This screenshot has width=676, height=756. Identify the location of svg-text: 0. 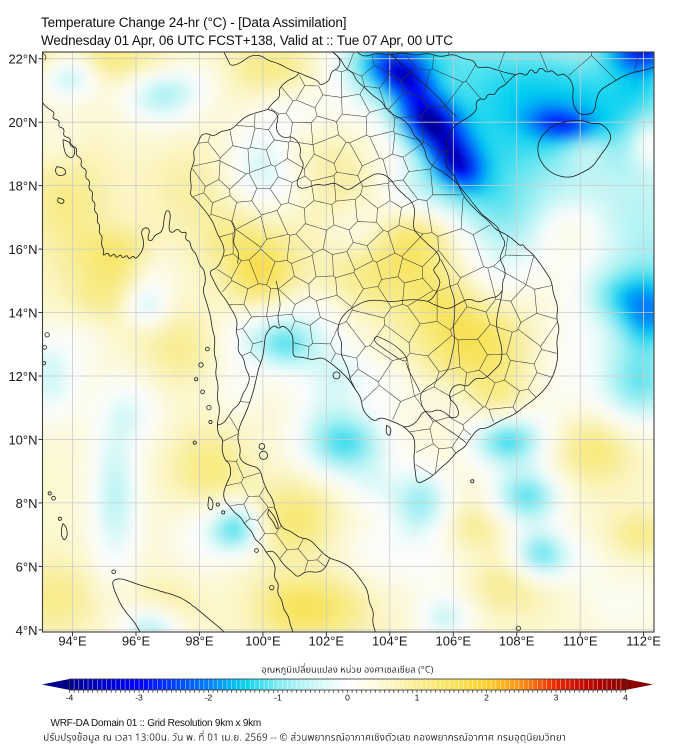
(347, 698).